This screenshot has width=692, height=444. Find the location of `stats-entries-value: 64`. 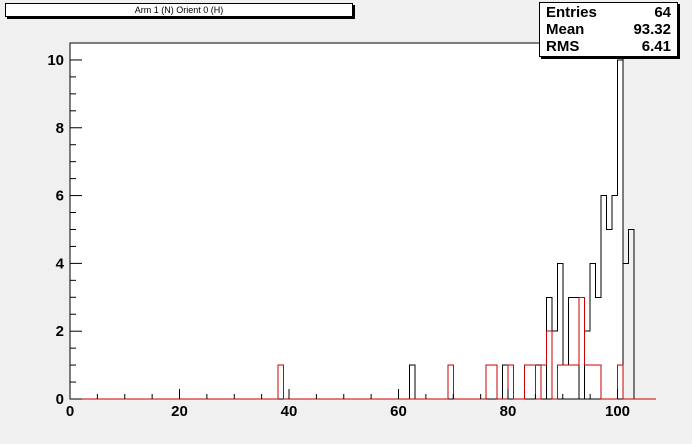

stats-entries-value: 64 is located at coordinates (662, 12).